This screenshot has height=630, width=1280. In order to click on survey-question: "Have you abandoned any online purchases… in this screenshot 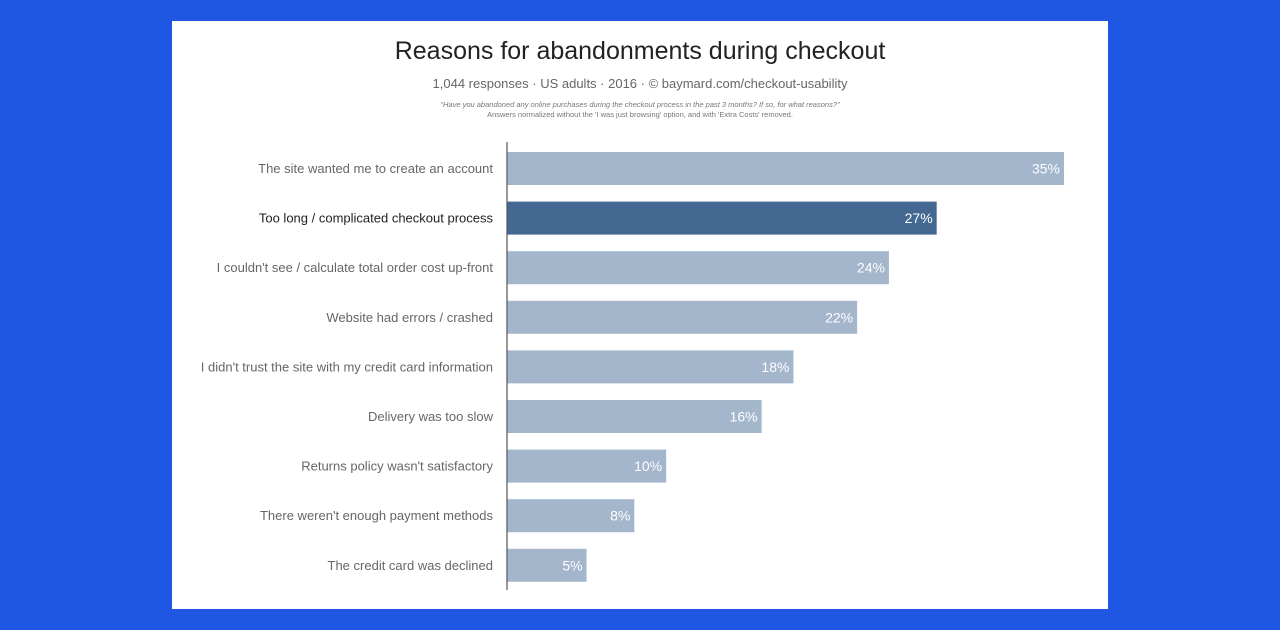, I will do `click(640, 104)`.